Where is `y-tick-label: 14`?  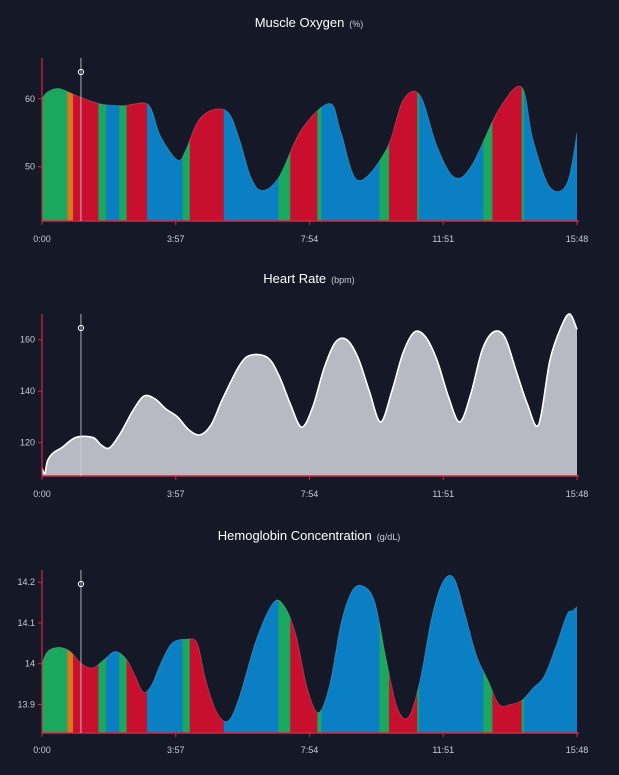
y-tick-label: 14 is located at coordinates (30, 664).